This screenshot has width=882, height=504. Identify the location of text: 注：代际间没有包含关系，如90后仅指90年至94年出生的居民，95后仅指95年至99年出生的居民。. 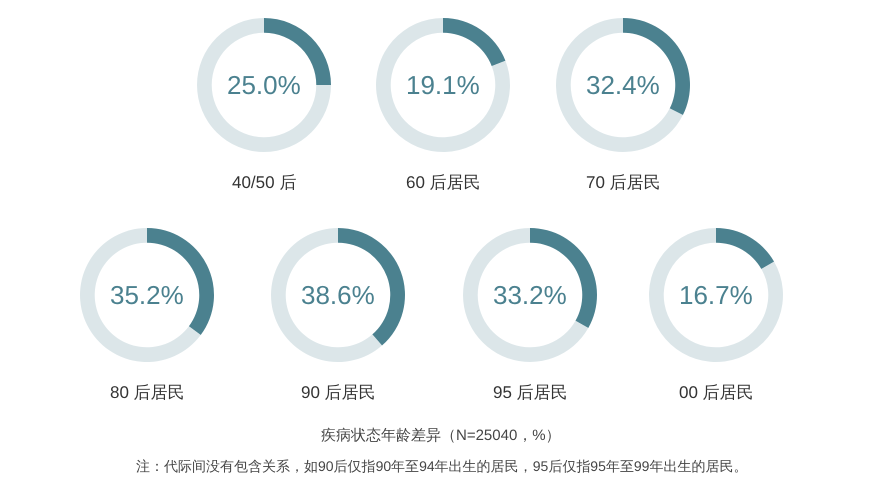
(442, 466).